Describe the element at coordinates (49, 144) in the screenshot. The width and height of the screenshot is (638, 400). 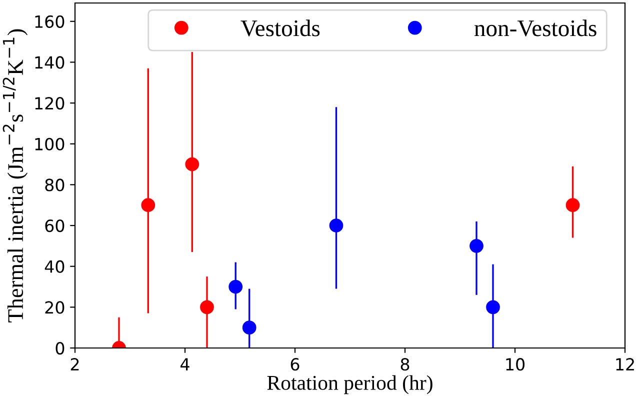
I see `y-tick-label: 100` at that location.